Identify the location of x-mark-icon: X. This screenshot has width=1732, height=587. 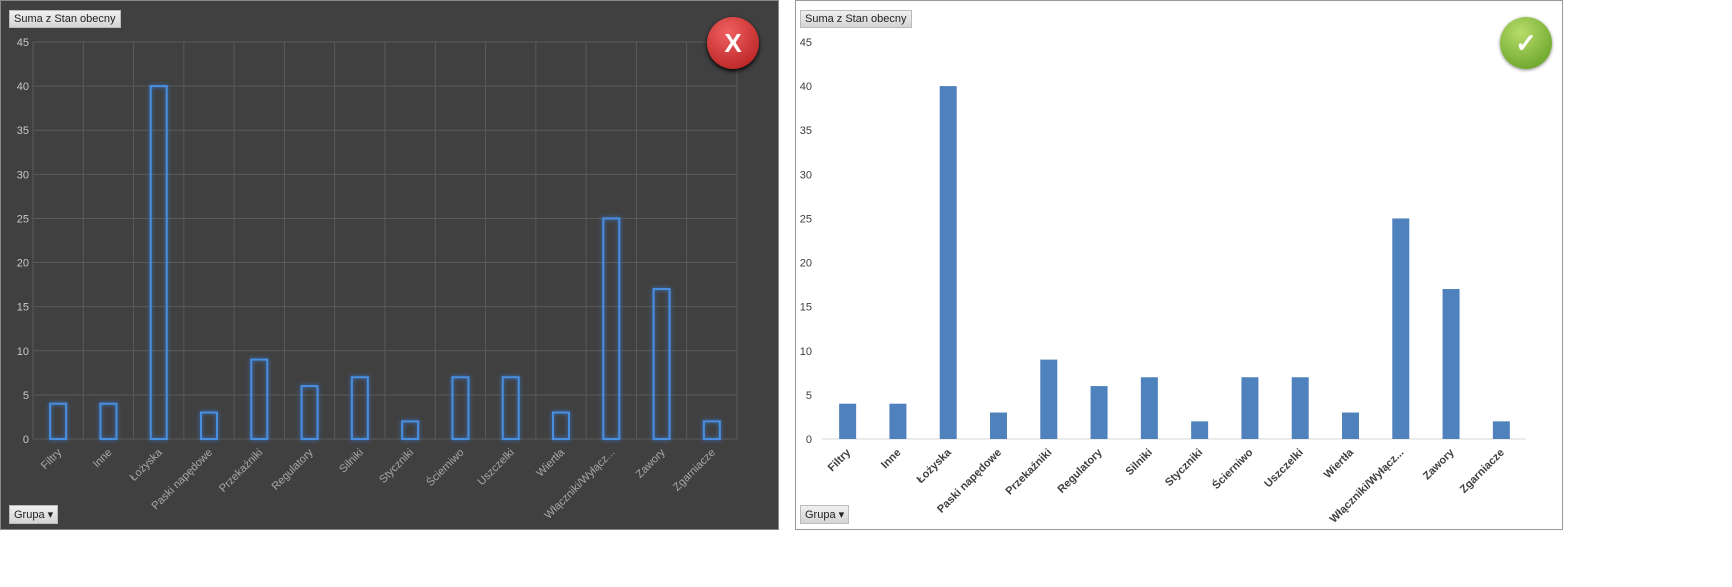
(733, 43).